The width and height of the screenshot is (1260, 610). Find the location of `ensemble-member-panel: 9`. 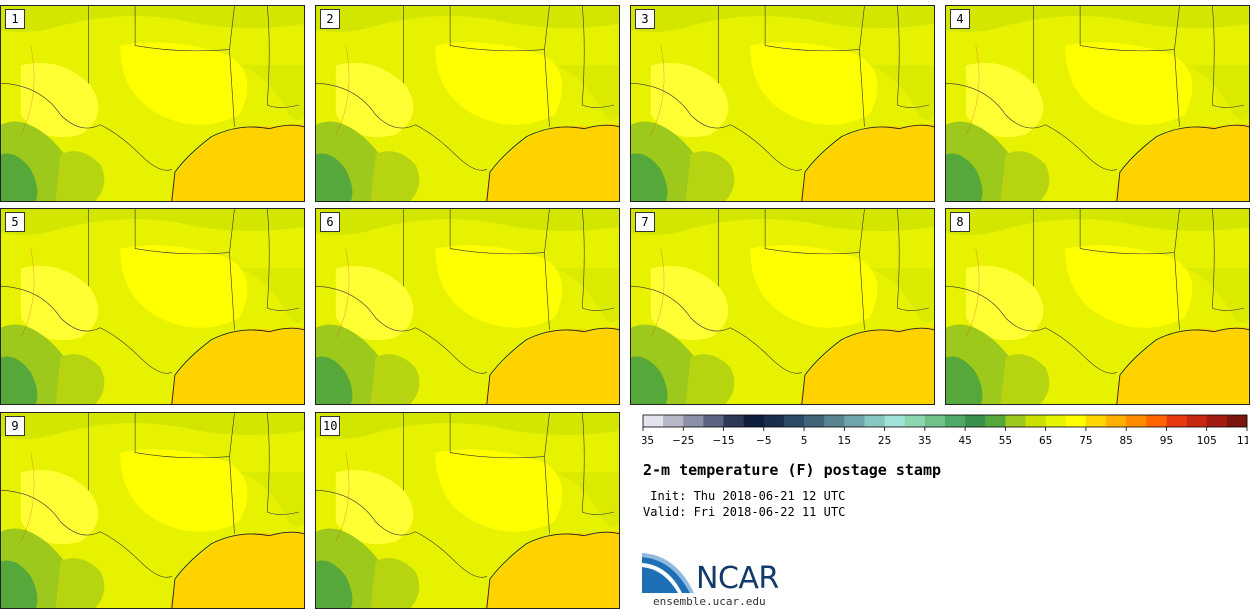

ensemble-member-panel: 9 is located at coordinates (152, 510).